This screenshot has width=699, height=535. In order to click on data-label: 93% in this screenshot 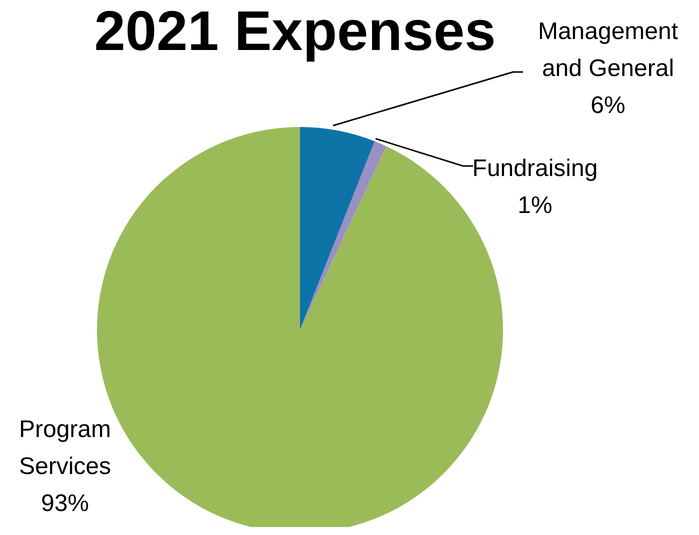, I will do `click(65, 503)`.